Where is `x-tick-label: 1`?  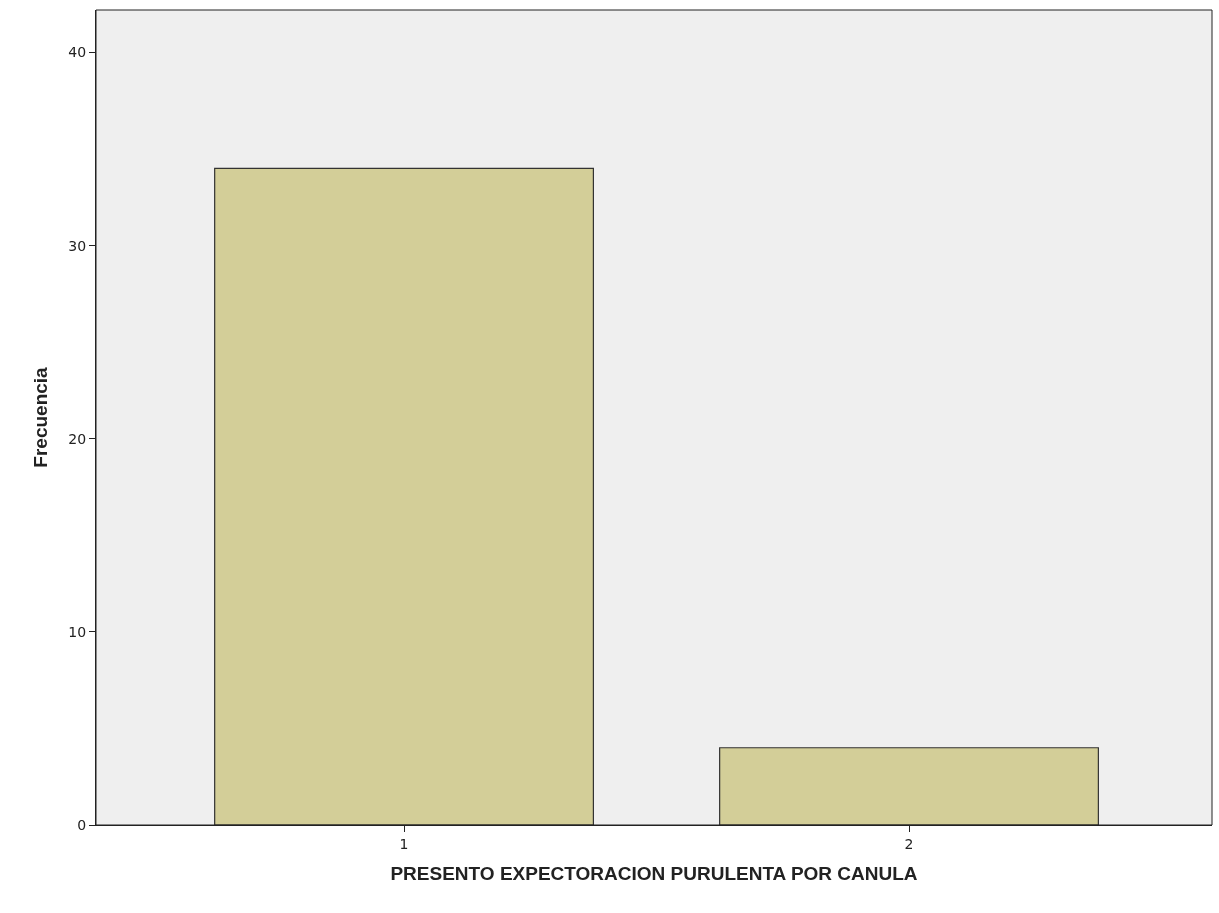 x-tick-label: 1 is located at coordinates (404, 843).